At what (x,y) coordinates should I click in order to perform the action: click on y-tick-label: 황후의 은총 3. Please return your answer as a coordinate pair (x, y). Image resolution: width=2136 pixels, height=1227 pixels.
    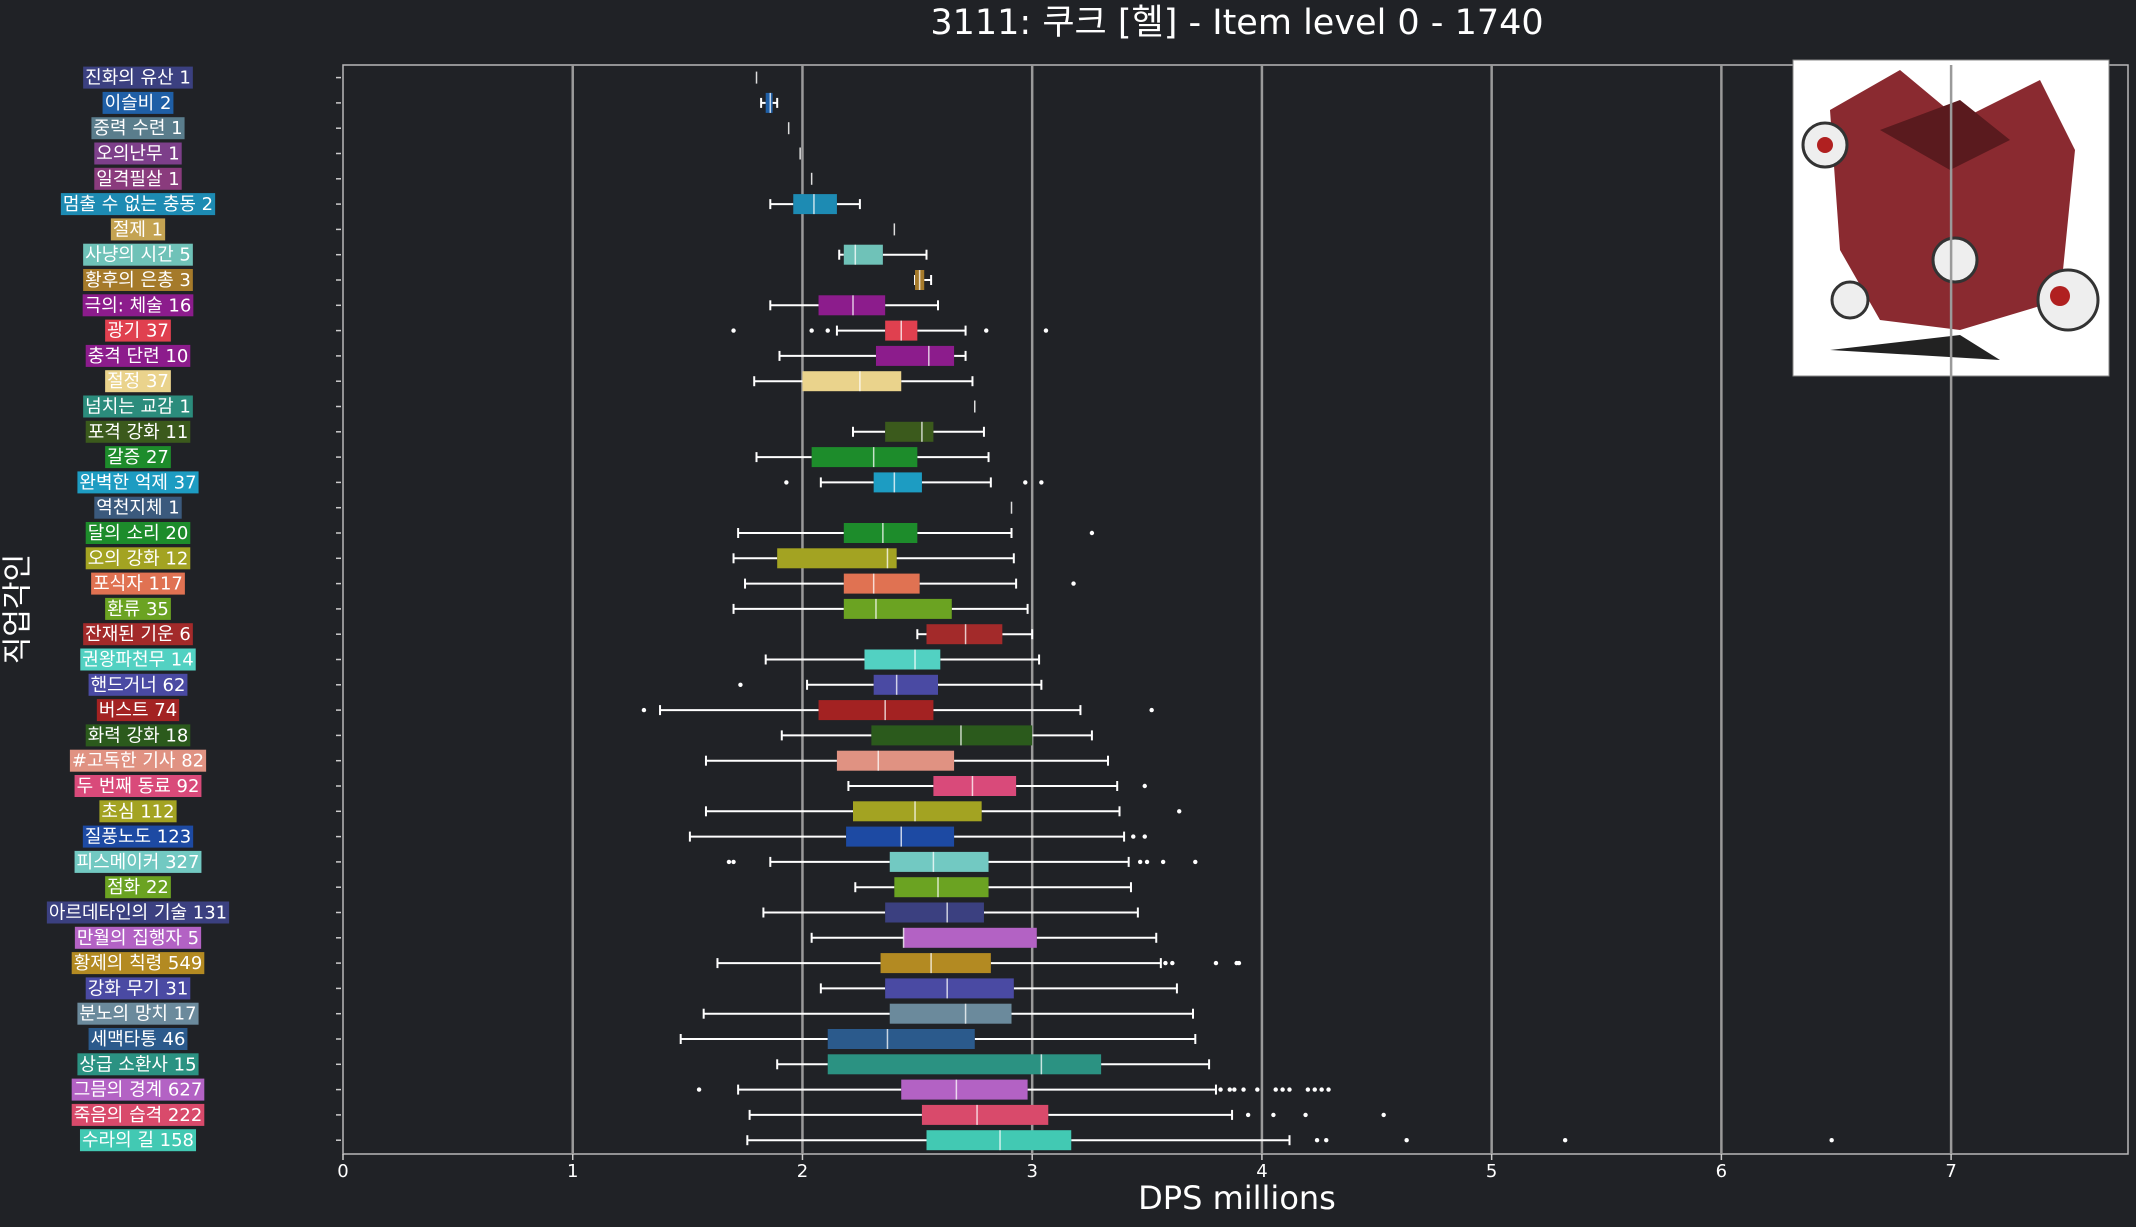
    Looking at the image, I should click on (138, 280).